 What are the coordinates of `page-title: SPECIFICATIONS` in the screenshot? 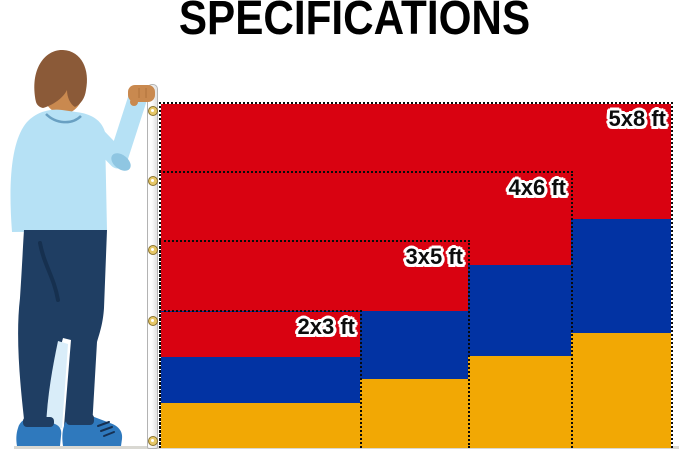 It's located at (354, 22).